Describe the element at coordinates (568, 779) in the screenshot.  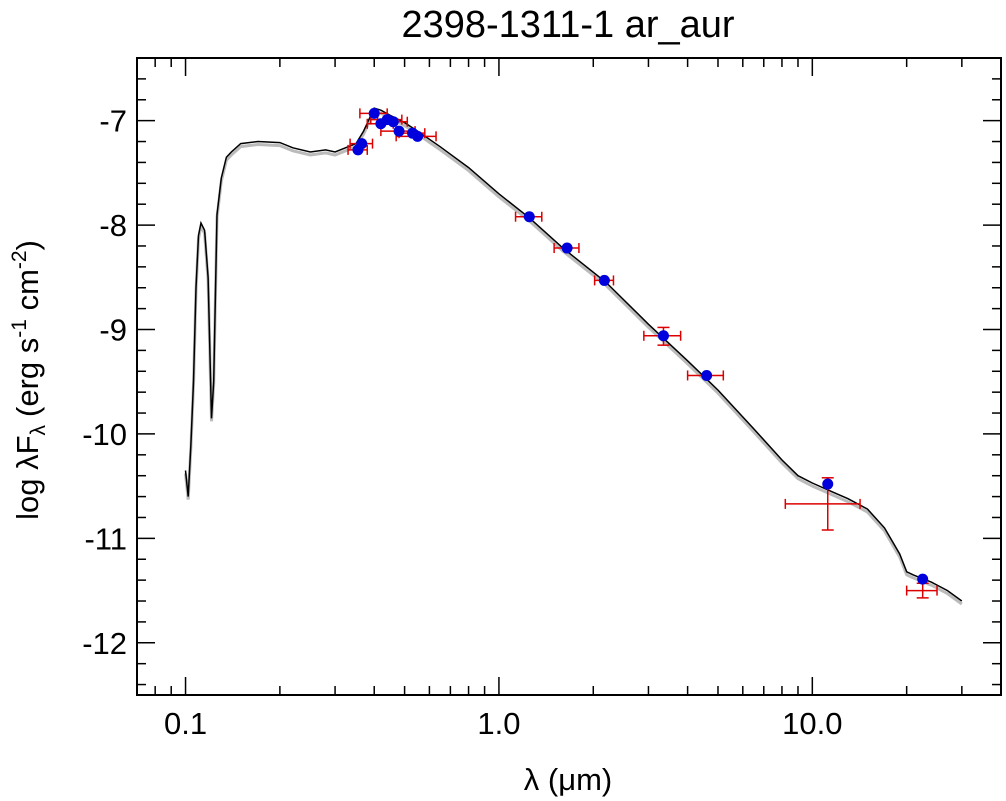
I see `x-axis-label: λ (μm)` at that location.